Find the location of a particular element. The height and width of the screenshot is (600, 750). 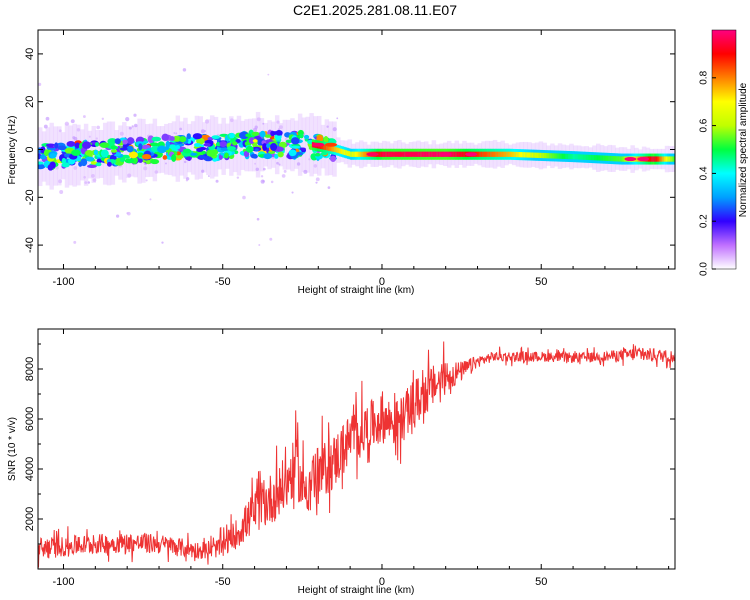

colorbar-ticks: 0.0 0.2 0.4 0.6 0.8 is located at coordinates (707, 173).